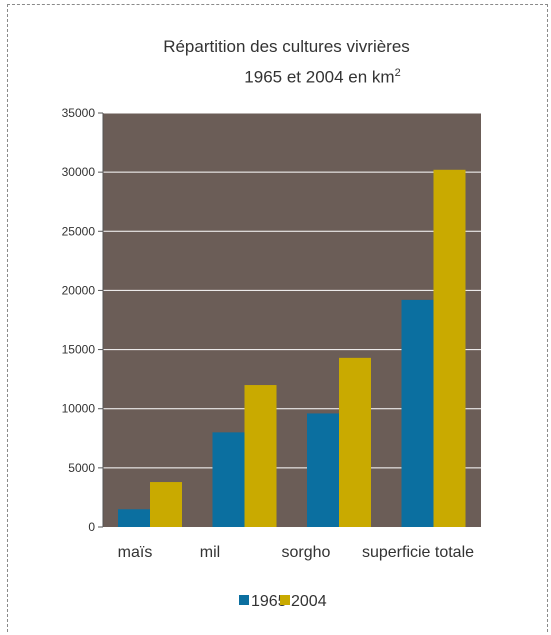 The image size is (551, 635). I want to click on x-category-label: superficie totale, so click(418, 552).